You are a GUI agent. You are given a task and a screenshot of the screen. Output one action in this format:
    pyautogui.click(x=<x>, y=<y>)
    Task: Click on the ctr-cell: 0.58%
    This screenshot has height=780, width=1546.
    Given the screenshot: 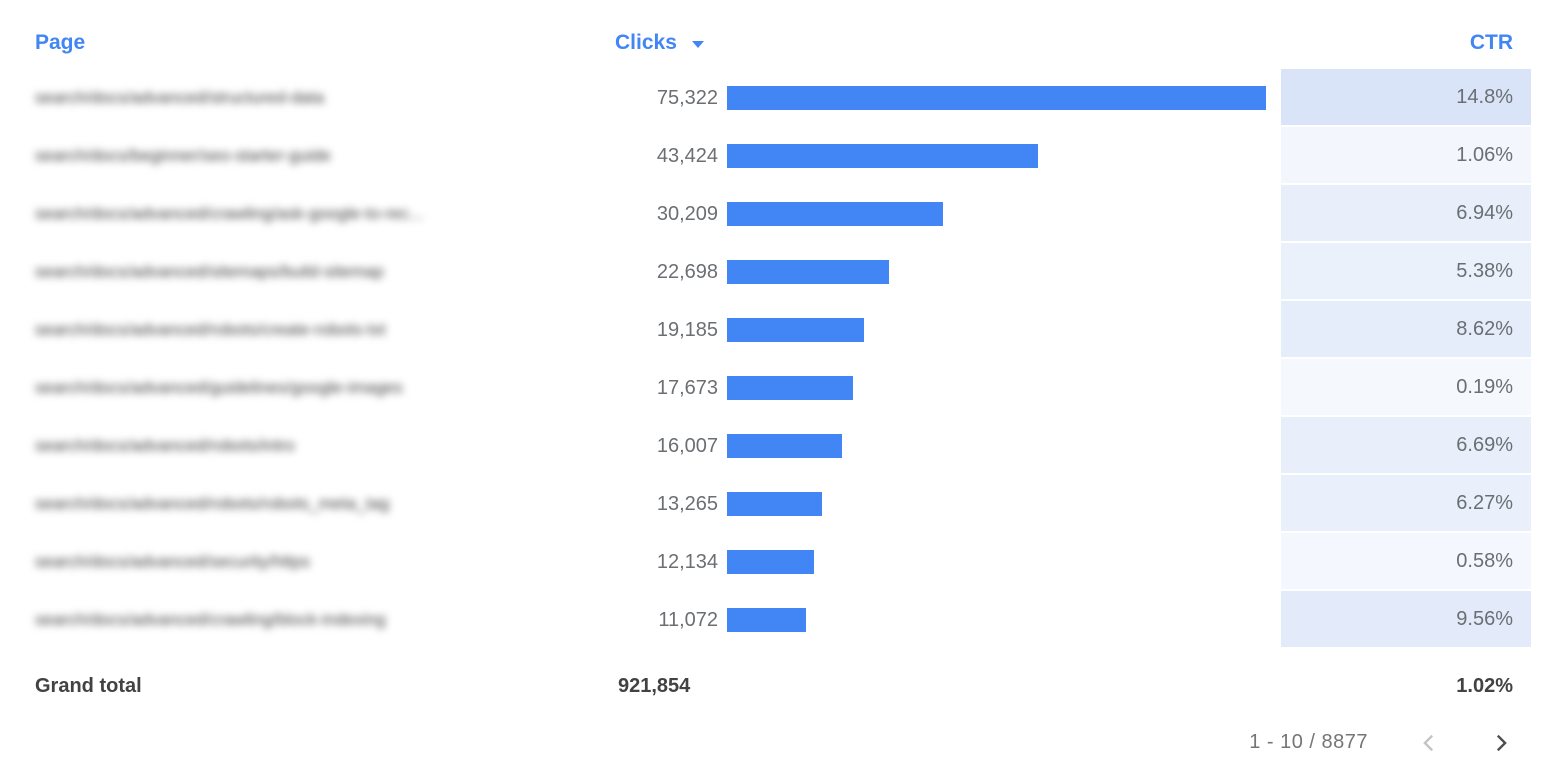 What is the action you would take?
    pyautogui.click(x=1406, y=562)
    